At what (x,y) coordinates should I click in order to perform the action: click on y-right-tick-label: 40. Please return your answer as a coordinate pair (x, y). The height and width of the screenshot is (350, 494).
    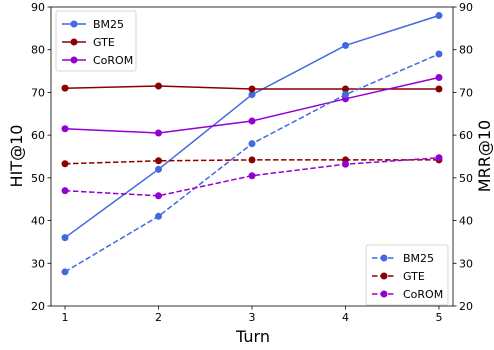
    Looking at the image, I should click on (466, 221).